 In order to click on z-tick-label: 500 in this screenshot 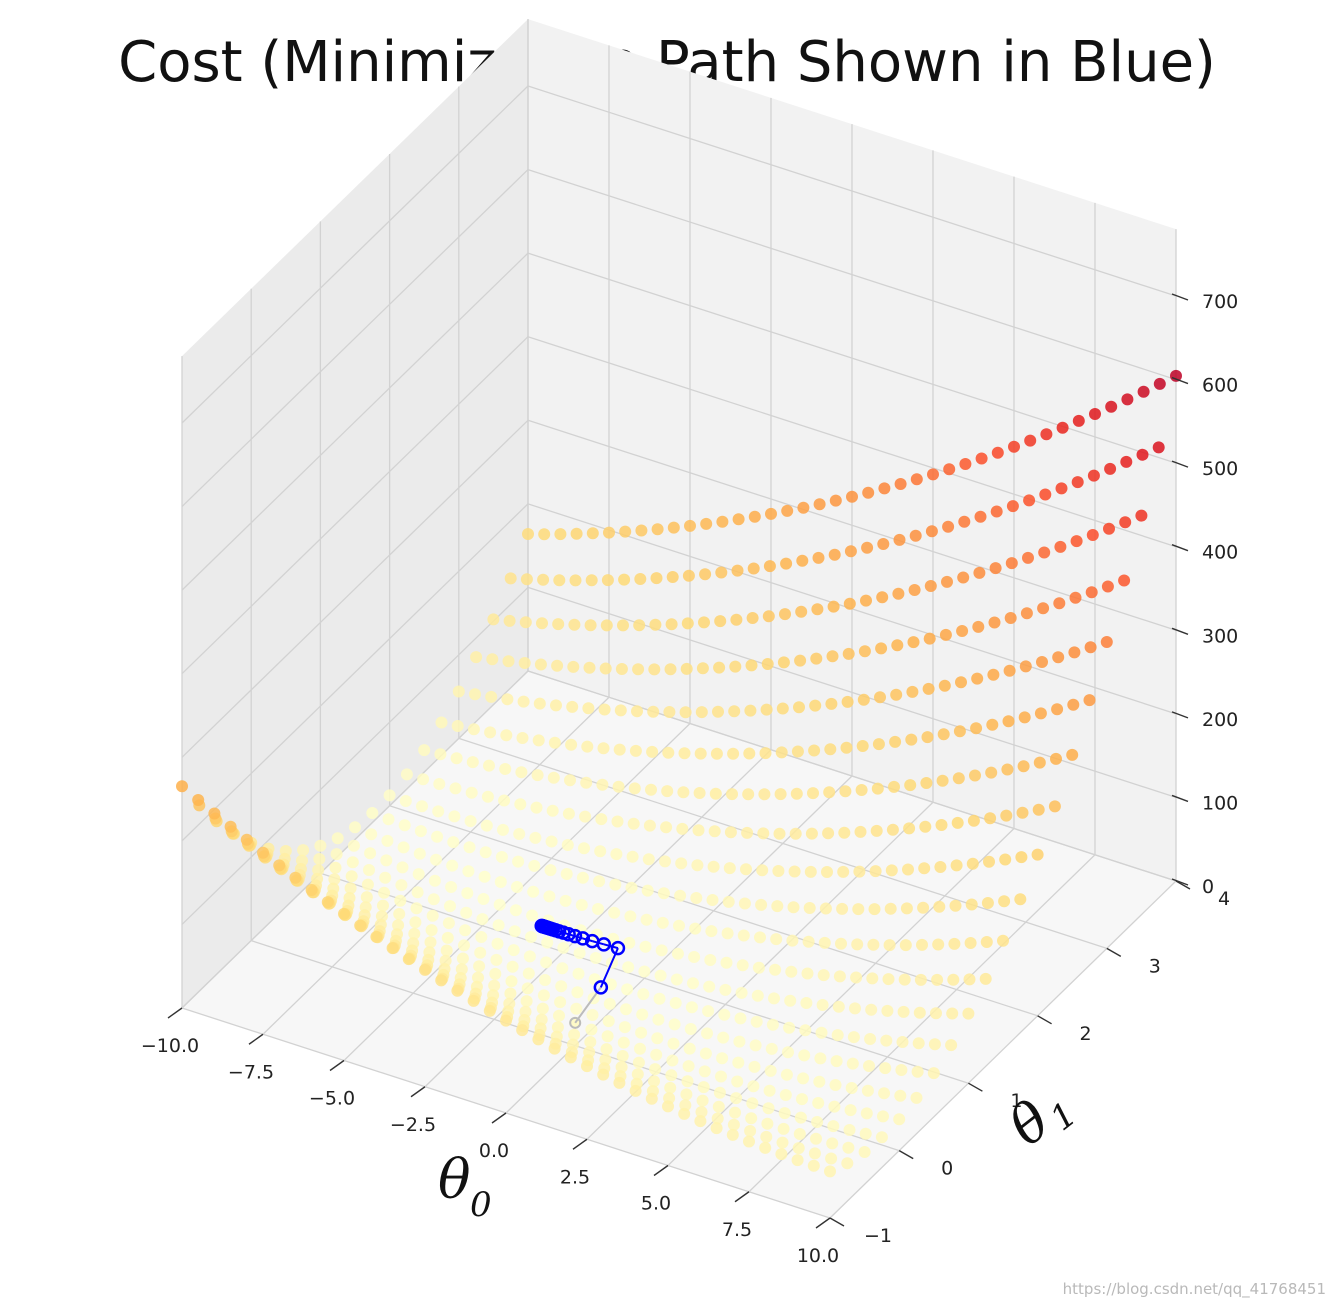, I will do `click(1220, 469)`.